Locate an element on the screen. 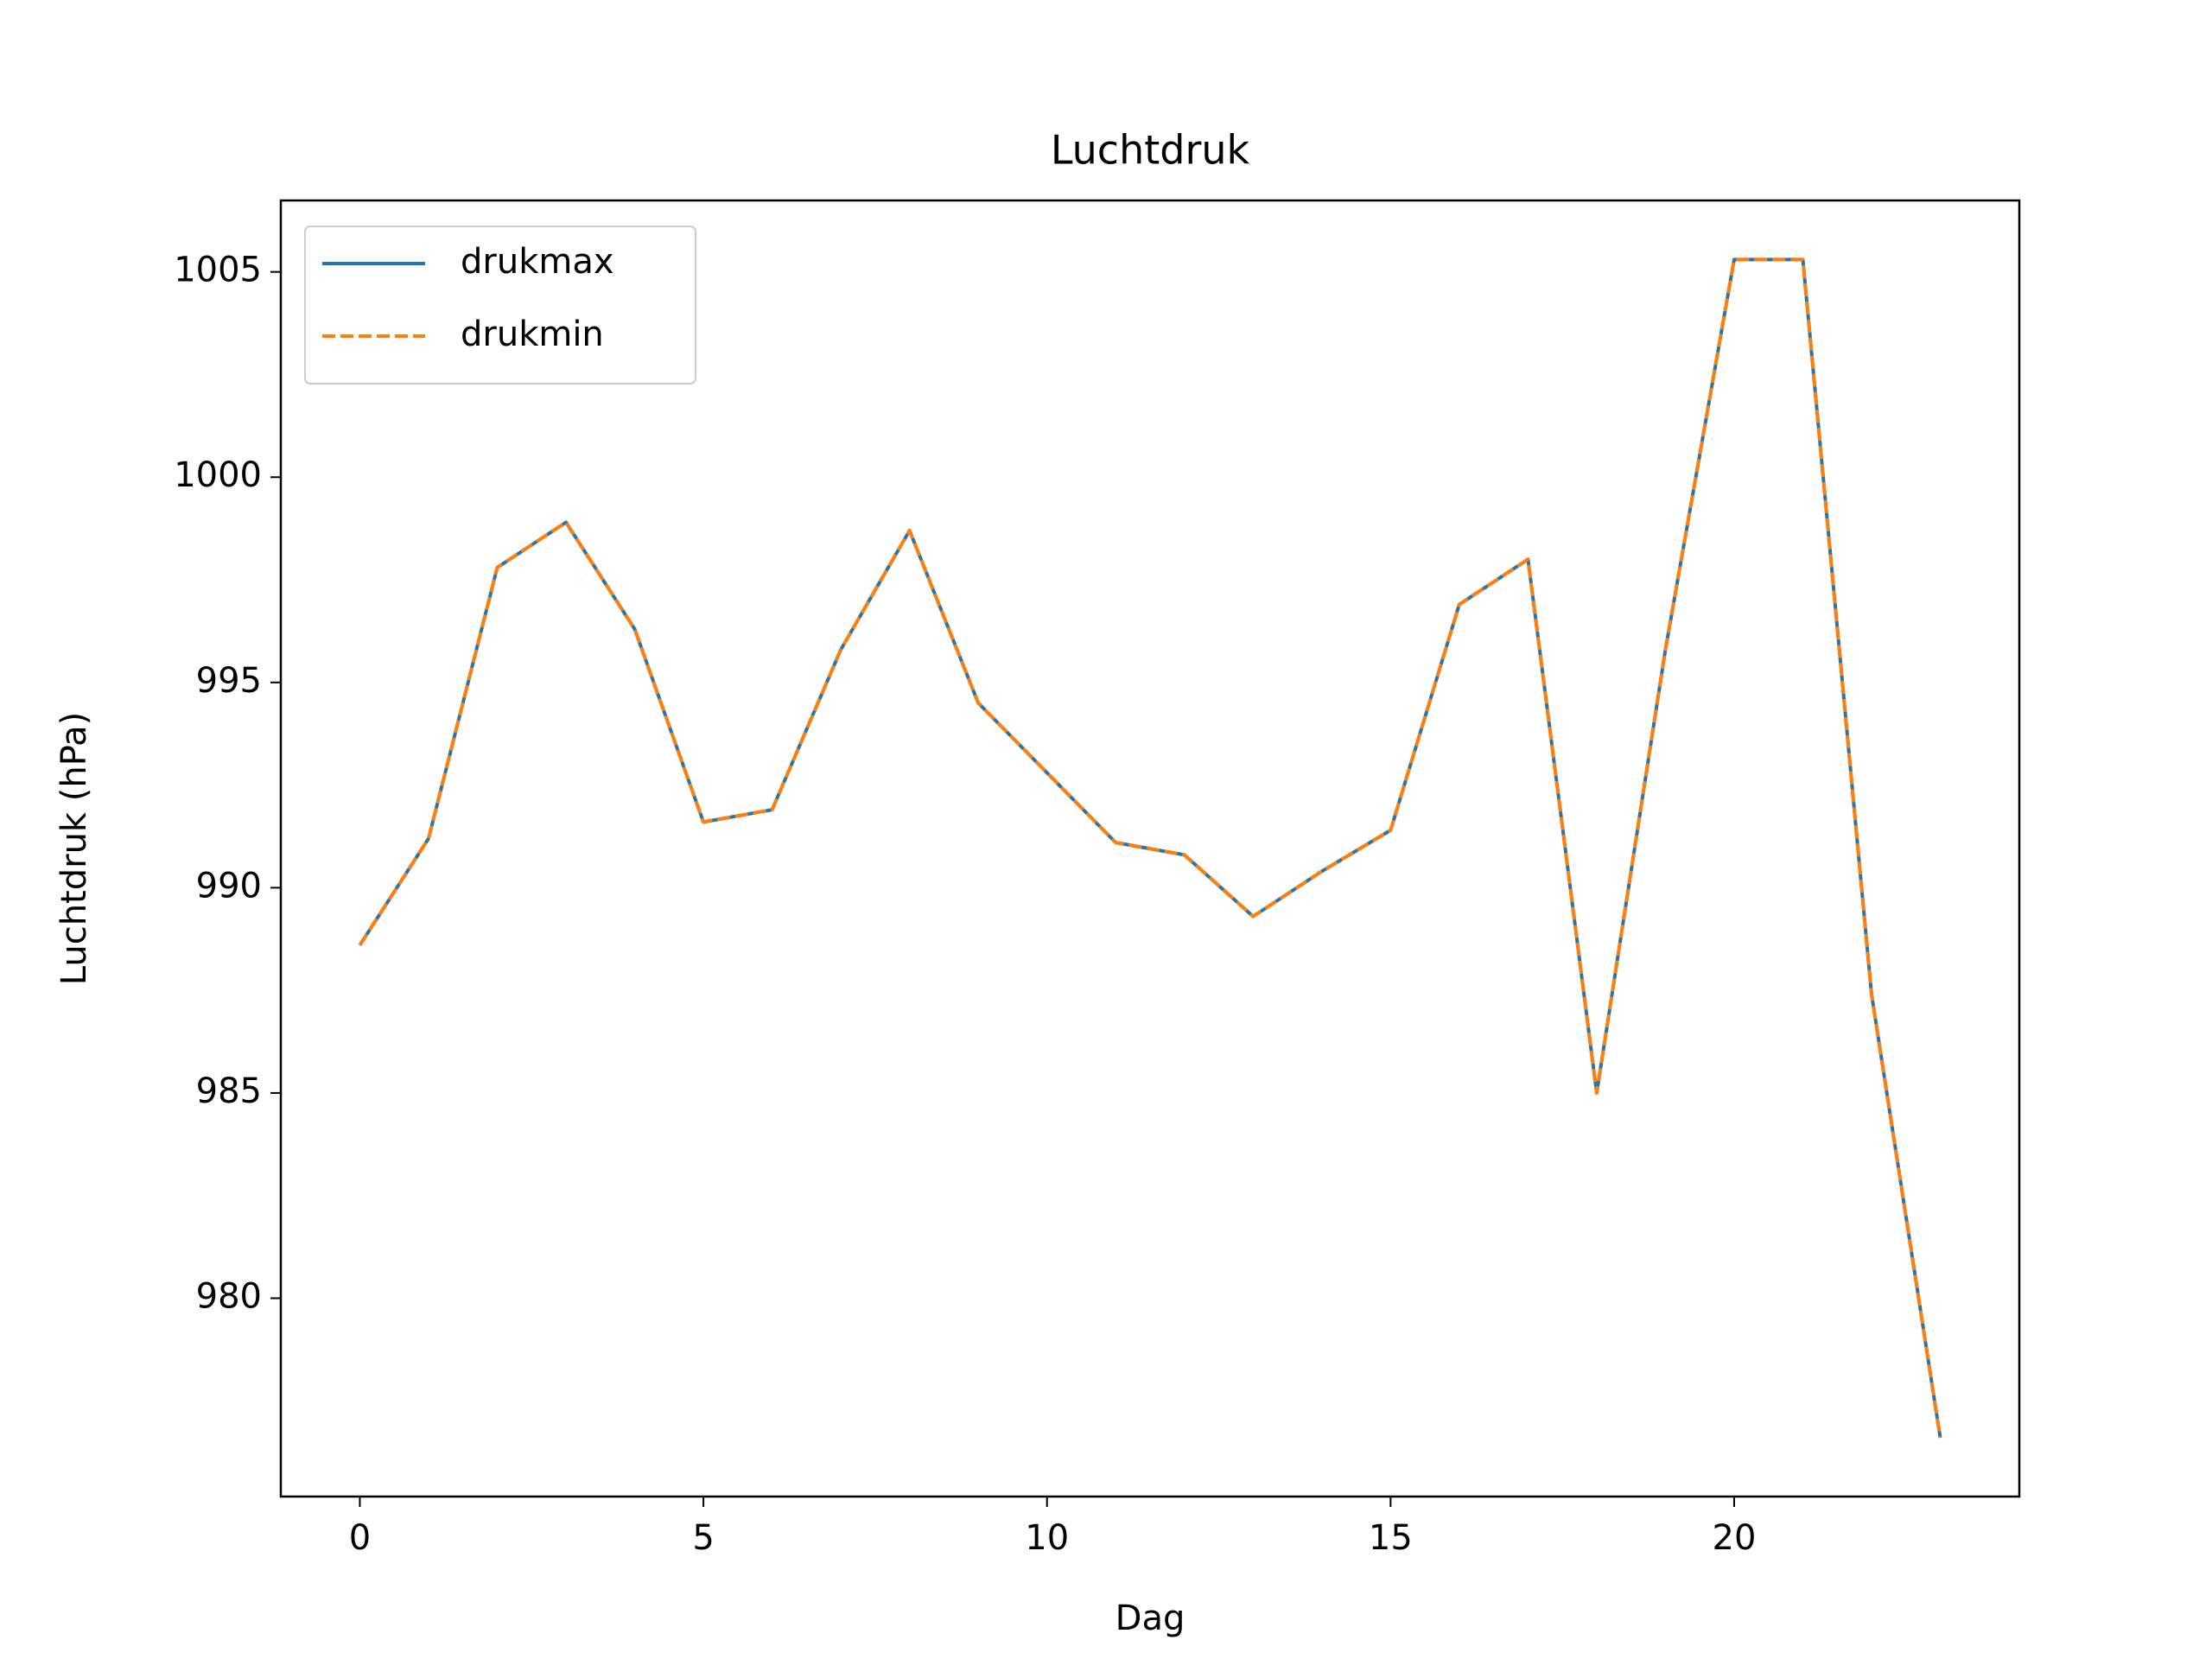 The height and width of the screenshot is (1659, 2212). legend-label: drukmax is located at coordinates (537, 262).